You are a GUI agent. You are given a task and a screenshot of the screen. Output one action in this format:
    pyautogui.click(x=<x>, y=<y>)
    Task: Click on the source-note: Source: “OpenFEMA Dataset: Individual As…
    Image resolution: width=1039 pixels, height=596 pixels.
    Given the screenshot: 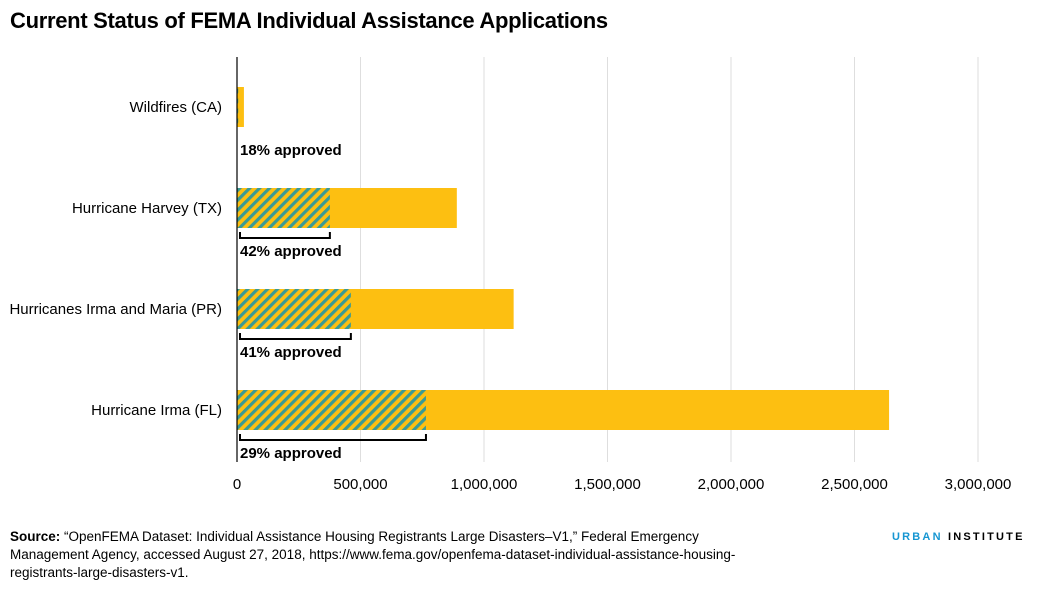 What is the action you would take?
    pyautogui.click(x=390, y=555)
    